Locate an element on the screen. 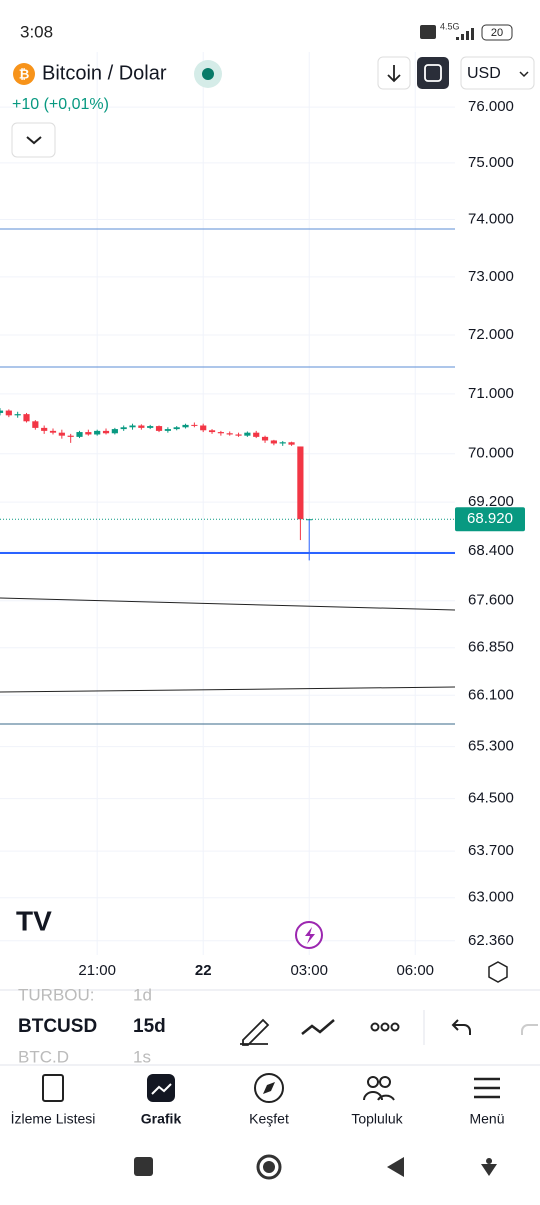 The height and width of the screenshot is (1205, 540). expand-button is located at coordinates (33, 140).